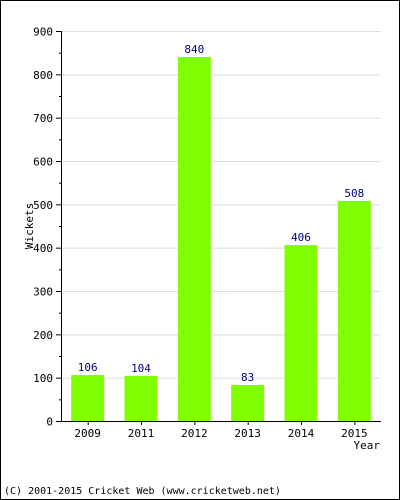 This screenshot has height=500, width=400. What do you see at coordinates (43, 32) in the screenshot?
I see `y-tick-label: 900` at bounding box center [43, 32].